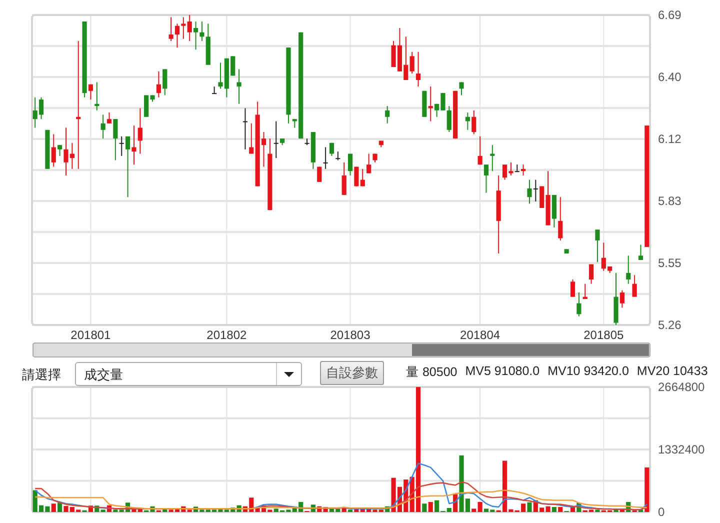  Describe the element at coordinates (588, 371) in the screenshot. I see `text: MV10 93420.0` at that location.